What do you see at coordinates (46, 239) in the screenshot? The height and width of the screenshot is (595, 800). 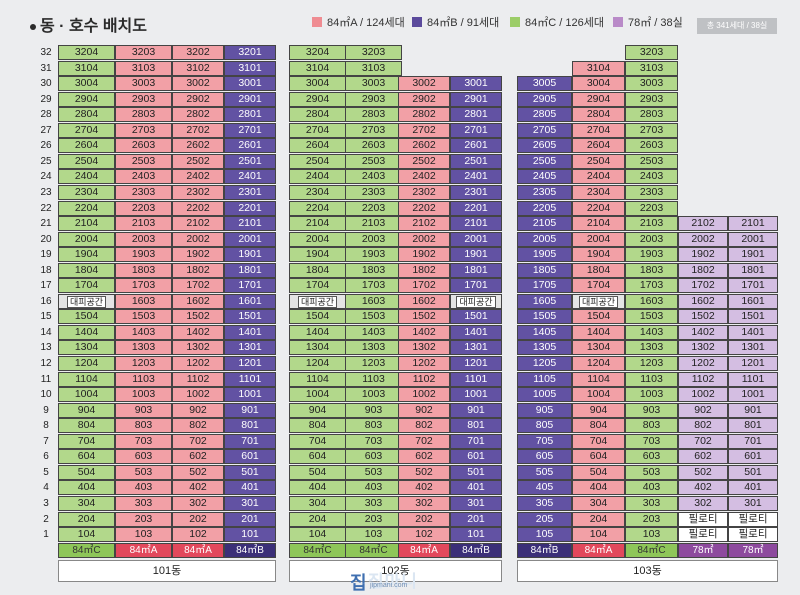 I see `floor-label: 20` at bounding box center [46, 239].